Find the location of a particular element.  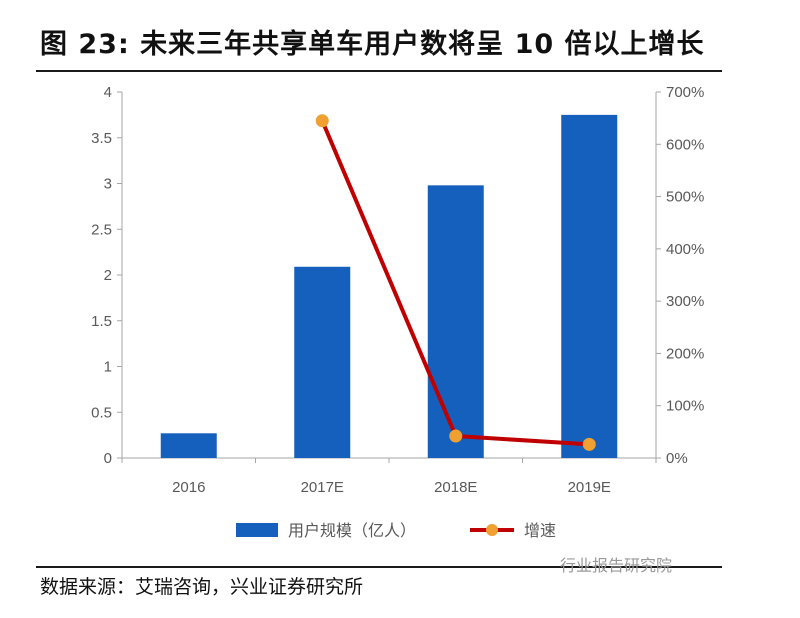

bar-2019E is located at coordinates (589, 286).